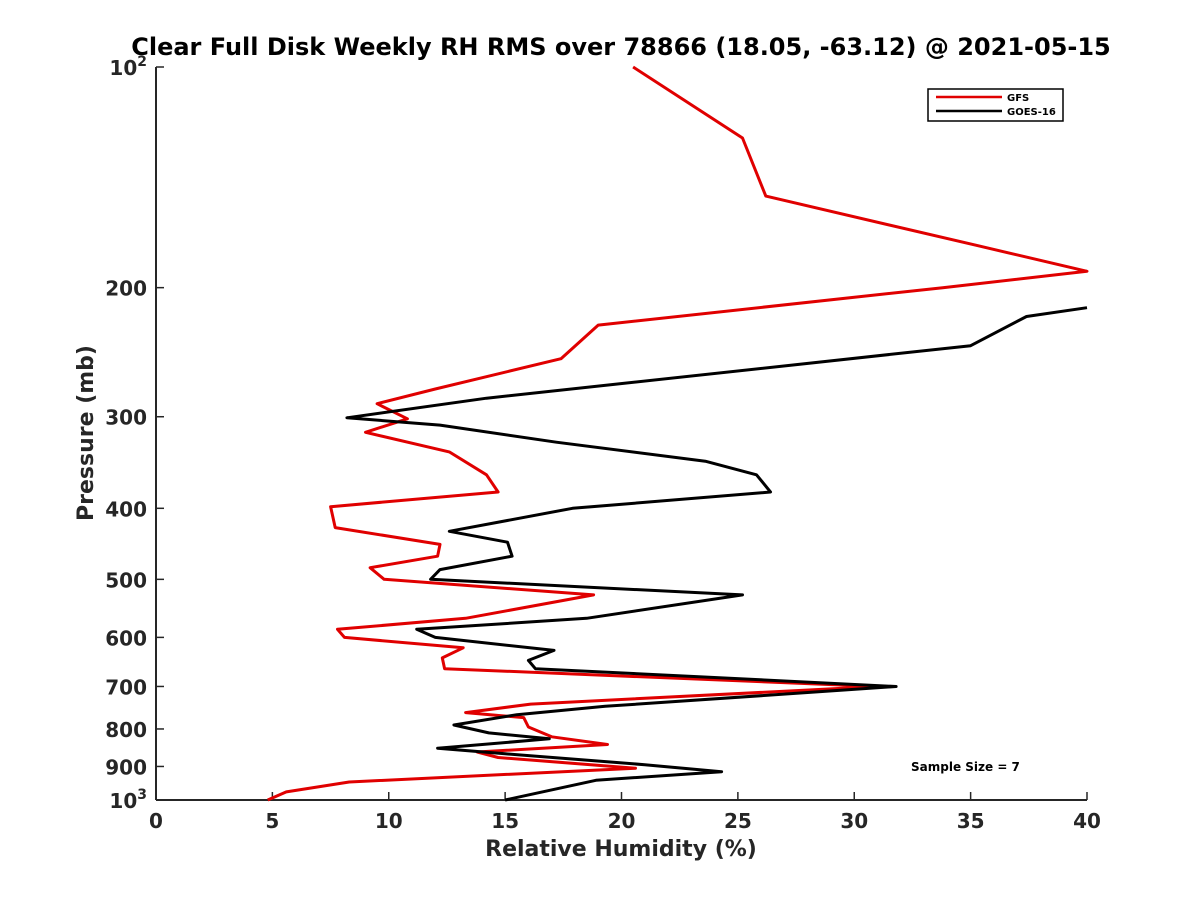 Image resolution: width=1200 pixels, height=900 pixels. What do you see at coordinates (126, 289) in the screenshot?
I see `y-tick-label: 200` at bounding box center [126, 289].